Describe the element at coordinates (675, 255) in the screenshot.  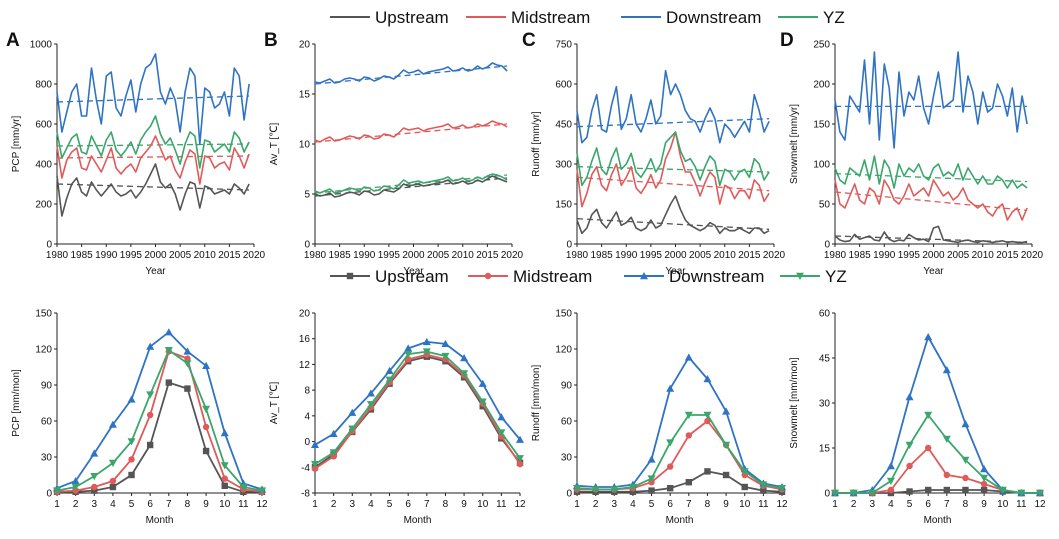
I see `x-tick-label: 2000` at that location.